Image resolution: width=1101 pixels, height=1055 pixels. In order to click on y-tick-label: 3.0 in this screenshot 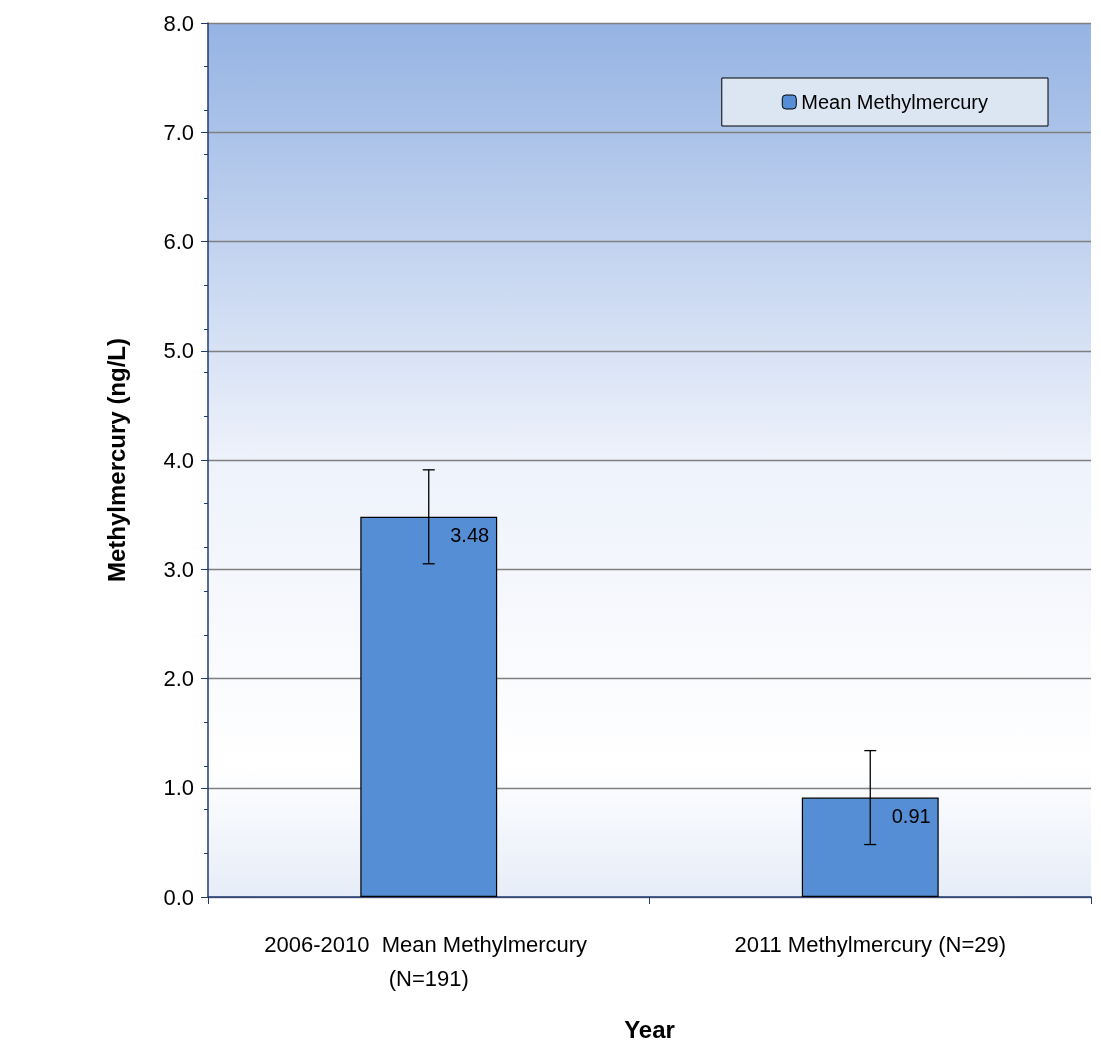, I will do `click(178, 569)`.